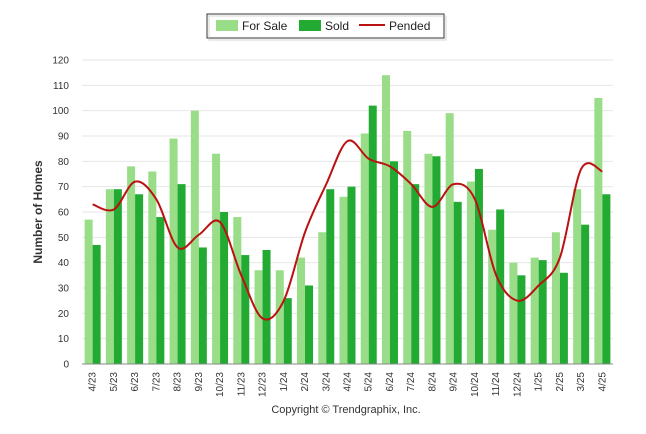 The width and height of the screenshot is (646, 434). I want to click on x-tick-label: 8/23, so click(178, 382).